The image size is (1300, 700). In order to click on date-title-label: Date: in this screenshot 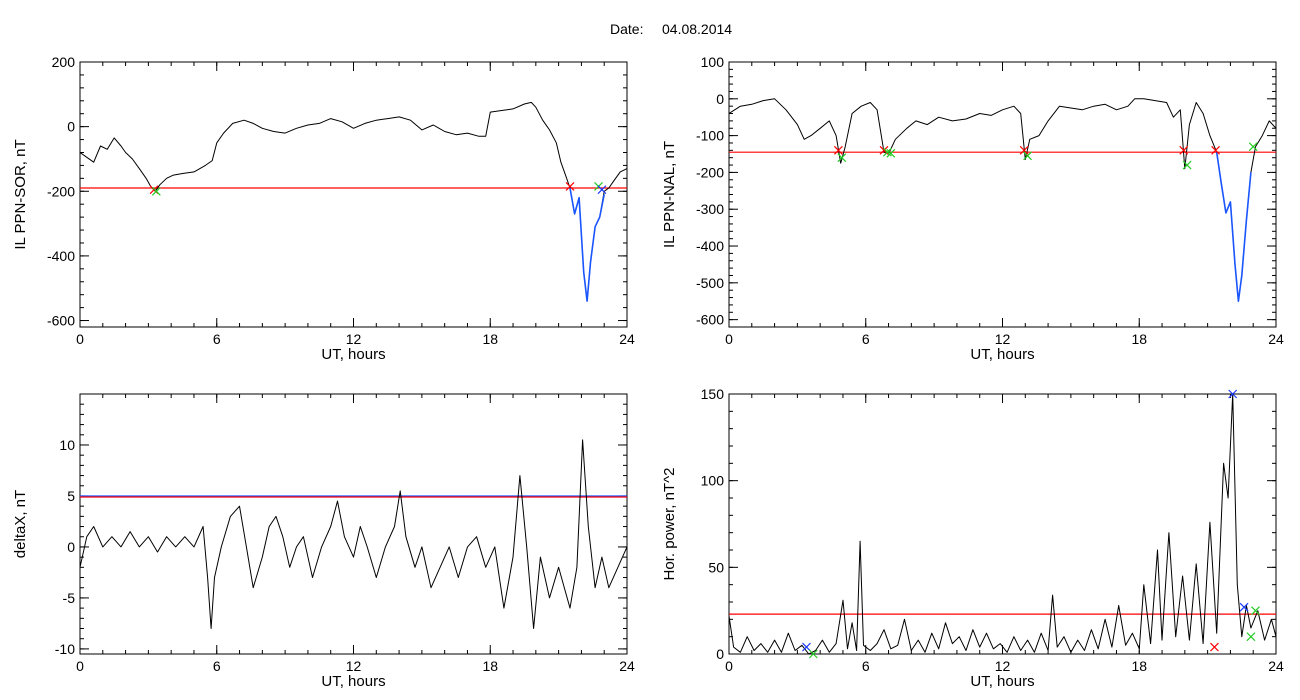, I will do `click(626, 29)`.